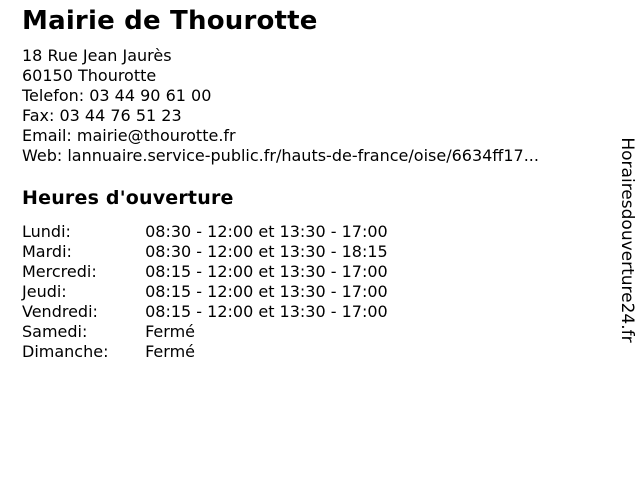  I want to click on hours-row-saturday: Samedi: Fermé, so click(331, 332).